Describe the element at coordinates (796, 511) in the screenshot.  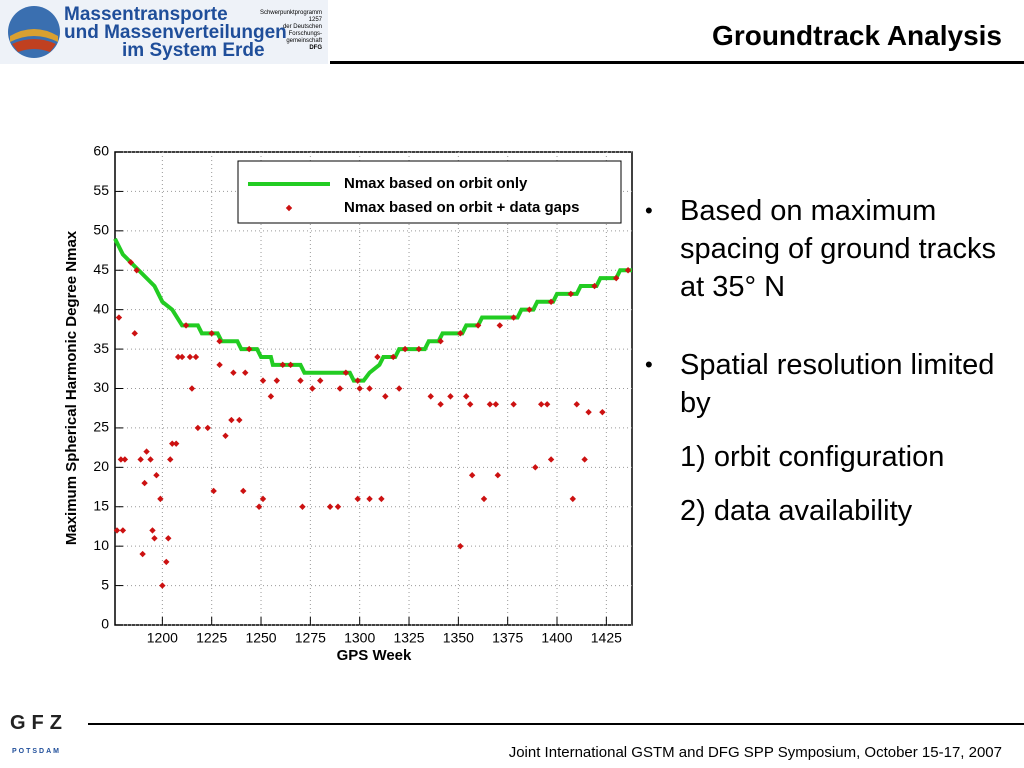
I see `bullet-item: 2) data availability` at that location.